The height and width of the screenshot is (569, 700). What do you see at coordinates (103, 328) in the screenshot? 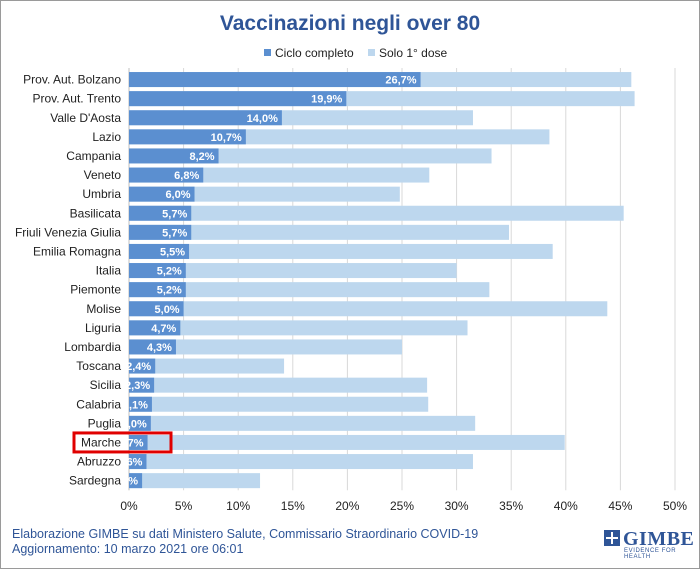
I see `category-label: Liguria` at bounding box center [103, 328].